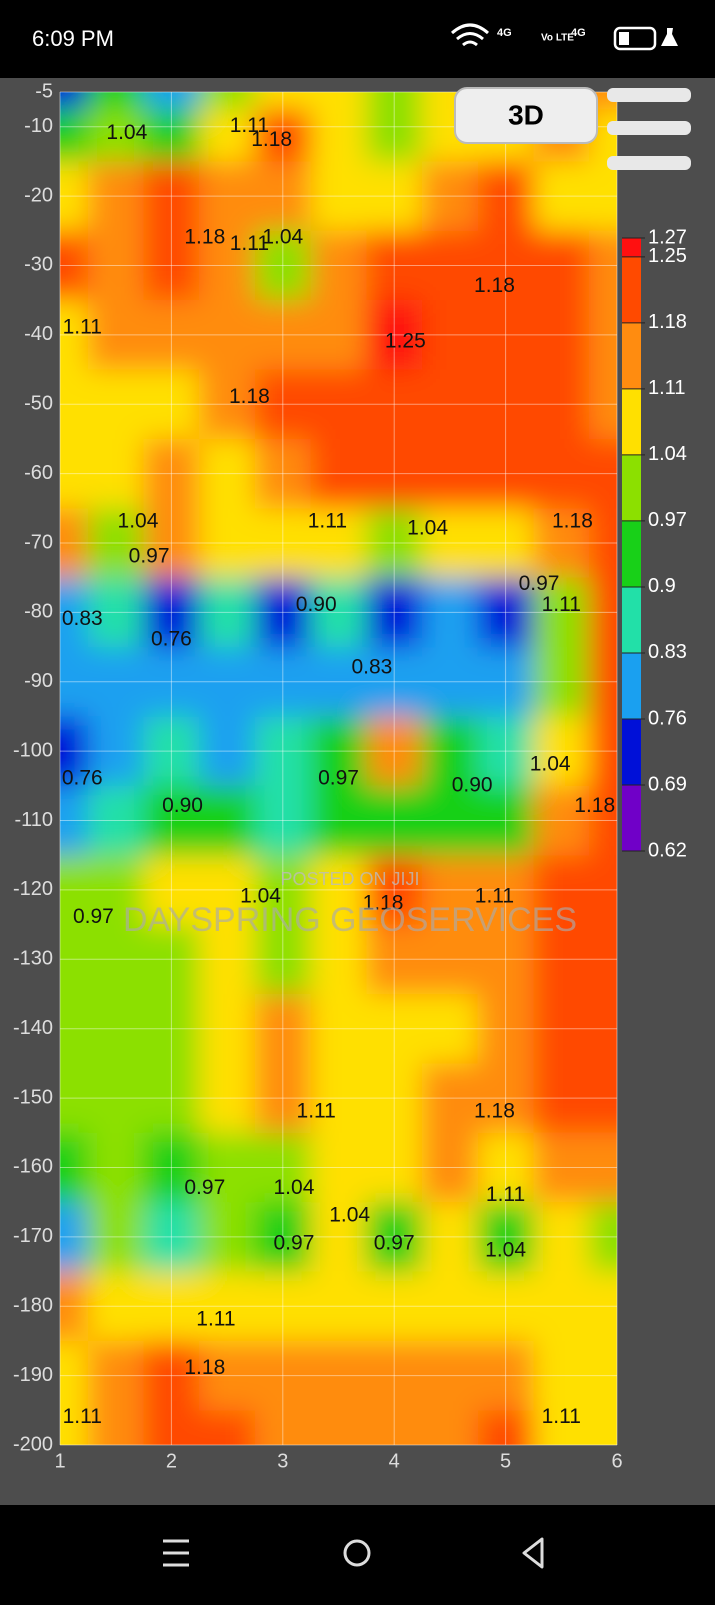  I want to click on y-tick-label: -20, so click(38, 195).